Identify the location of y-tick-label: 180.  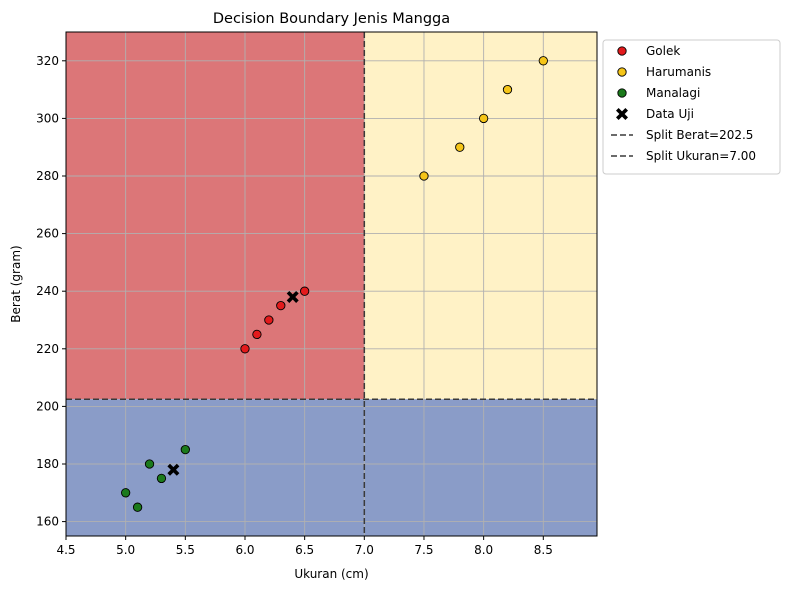
(47, 464).